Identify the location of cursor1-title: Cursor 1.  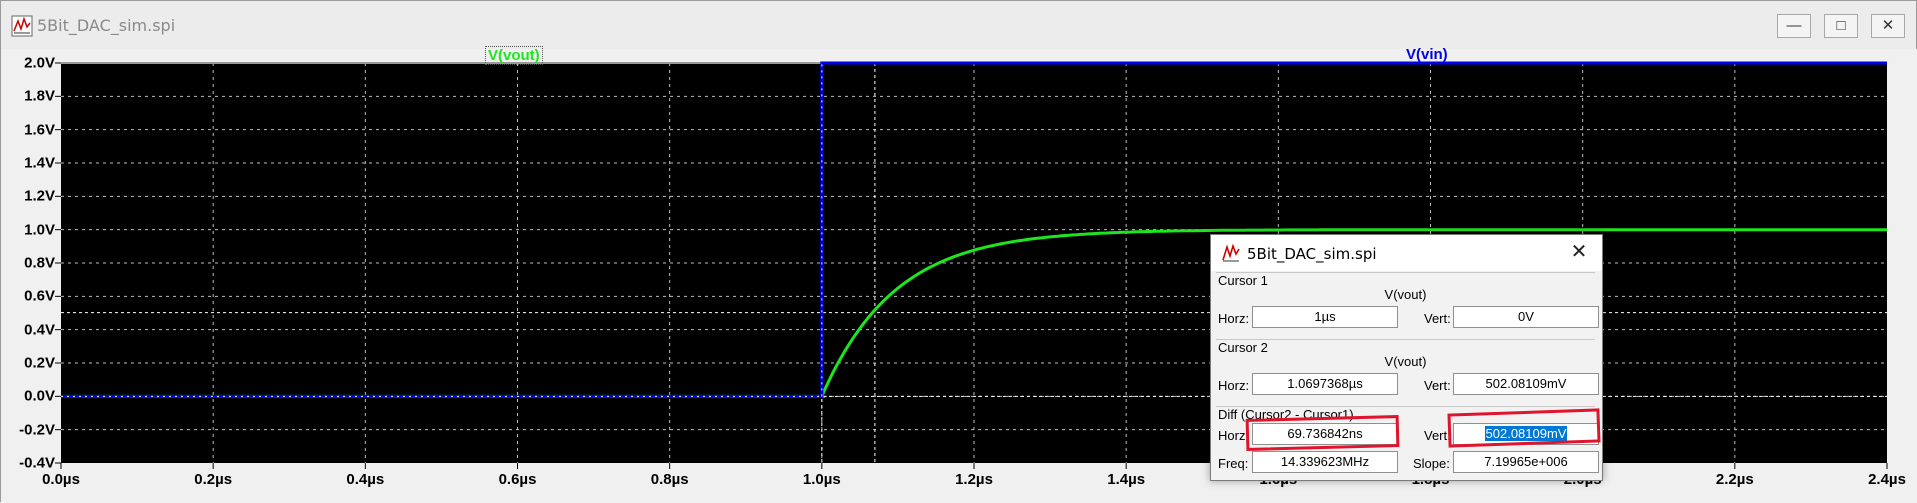
(1243, 280).